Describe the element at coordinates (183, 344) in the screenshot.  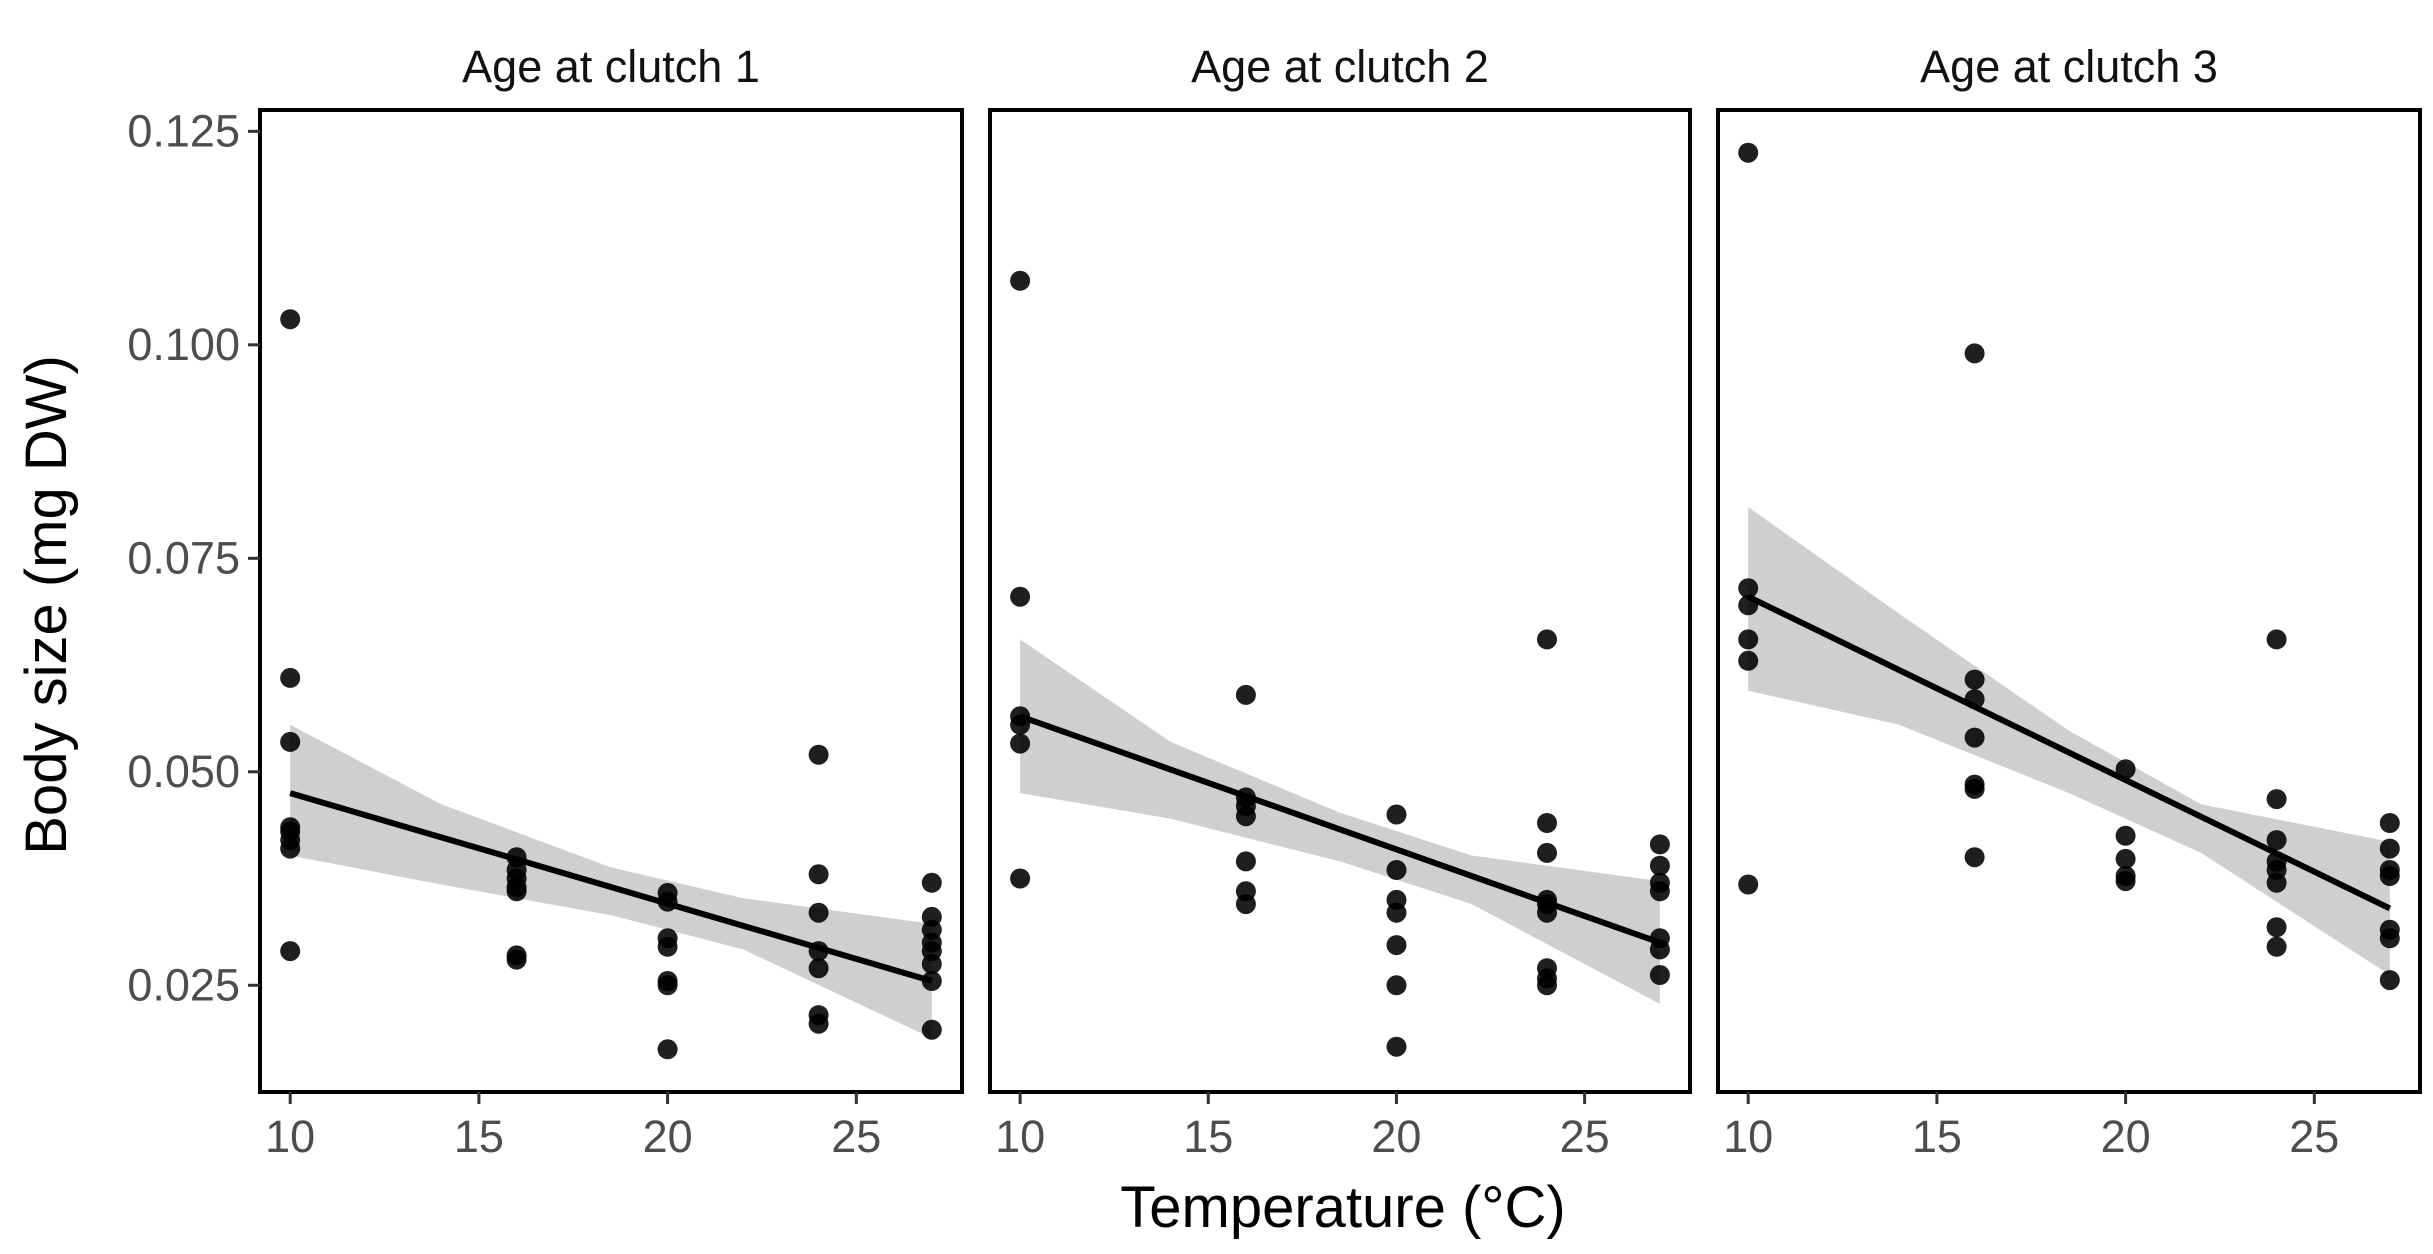
I see `y-tick-label: 0.100` at that location.